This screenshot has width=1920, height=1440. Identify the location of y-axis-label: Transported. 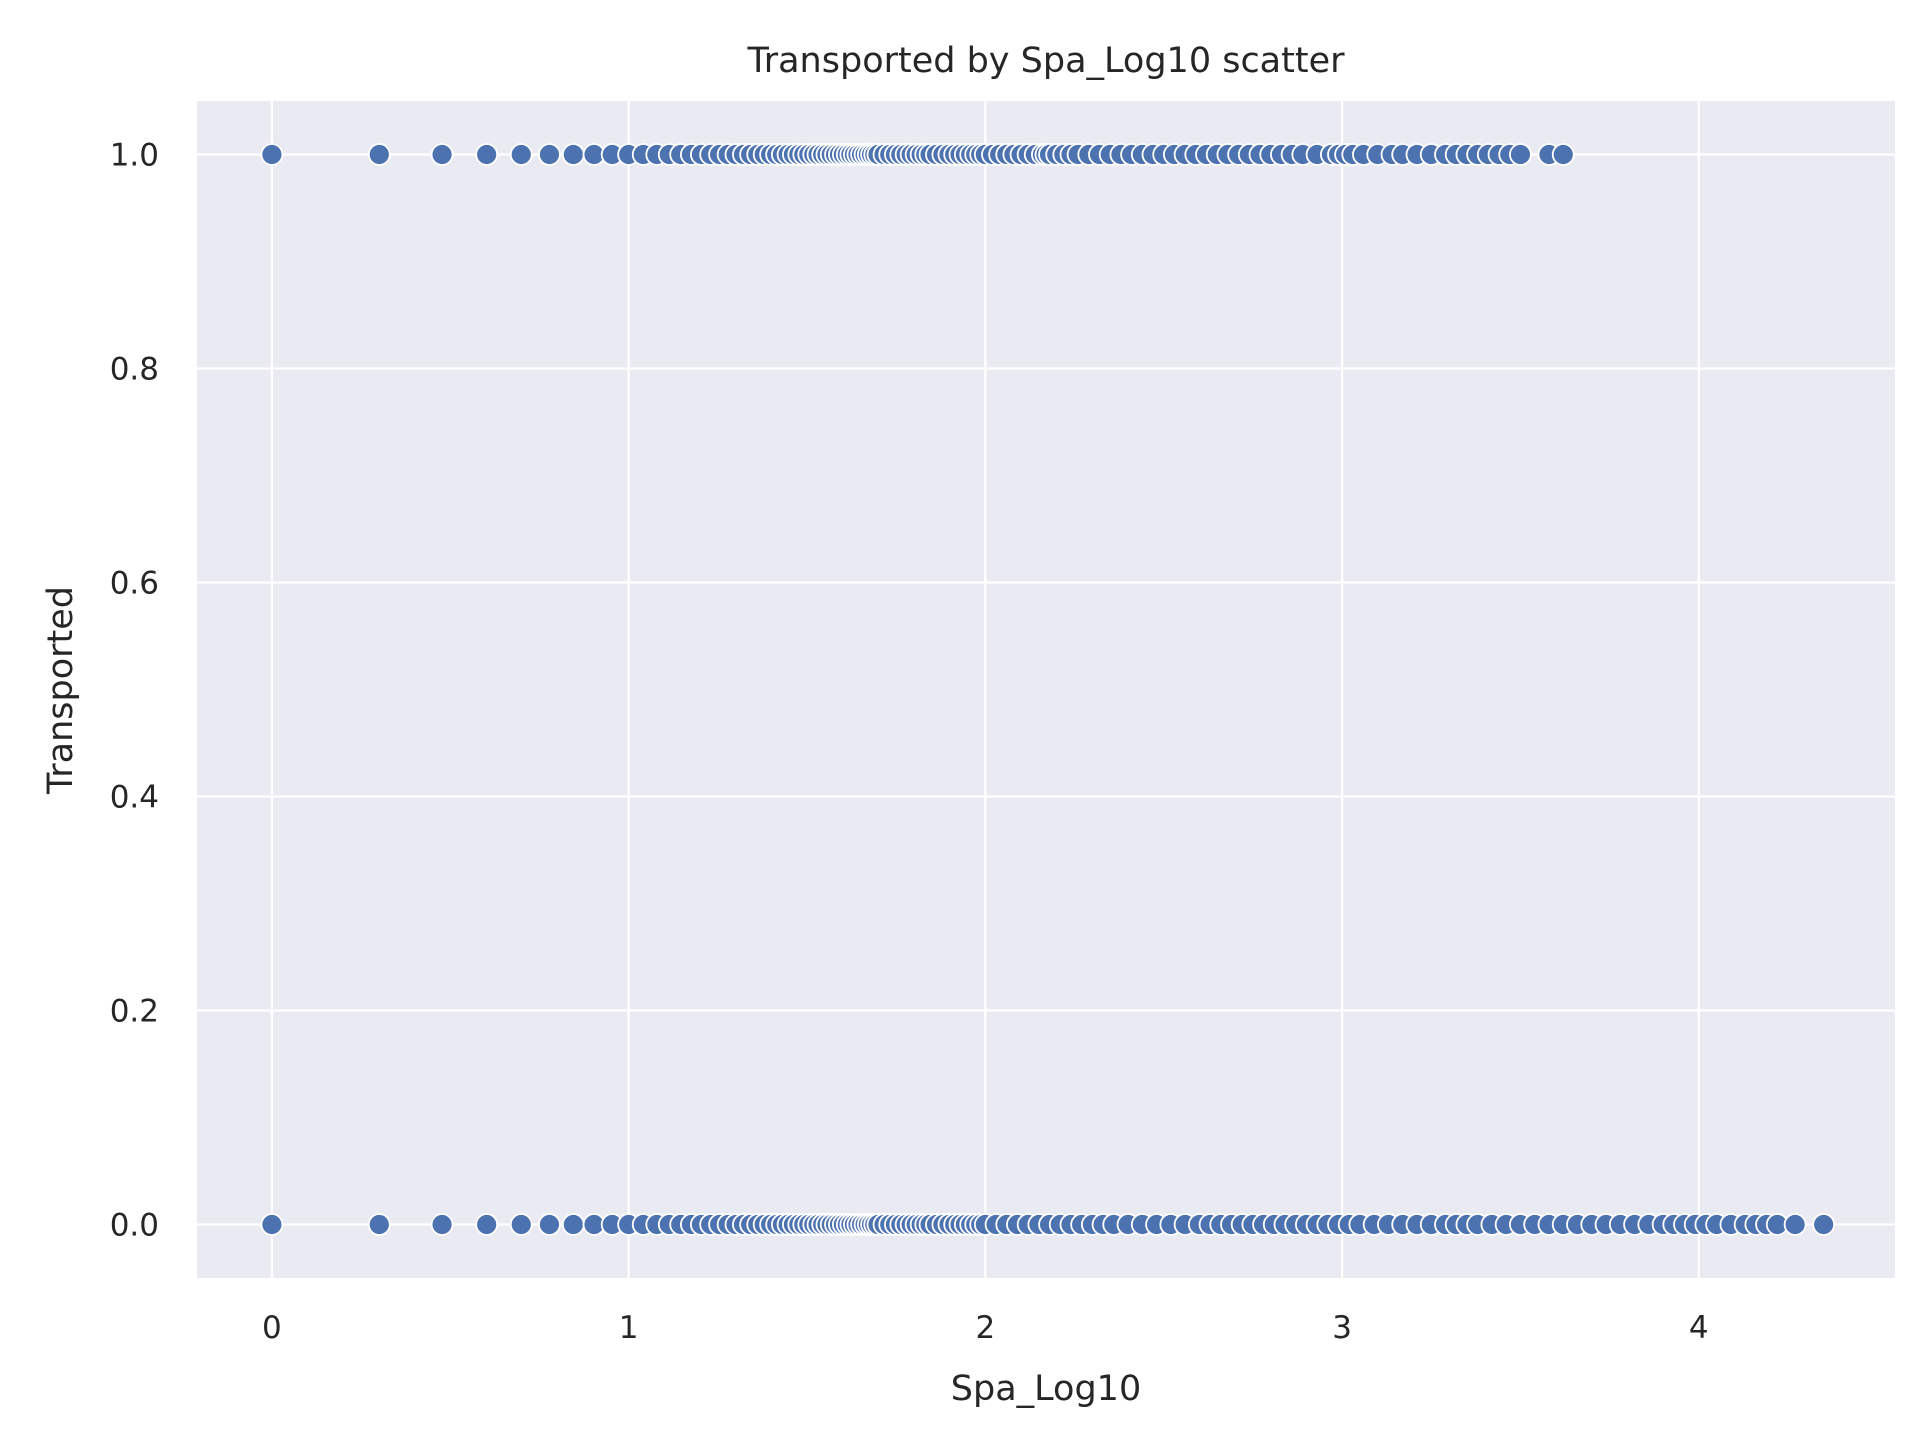
(61, 690).